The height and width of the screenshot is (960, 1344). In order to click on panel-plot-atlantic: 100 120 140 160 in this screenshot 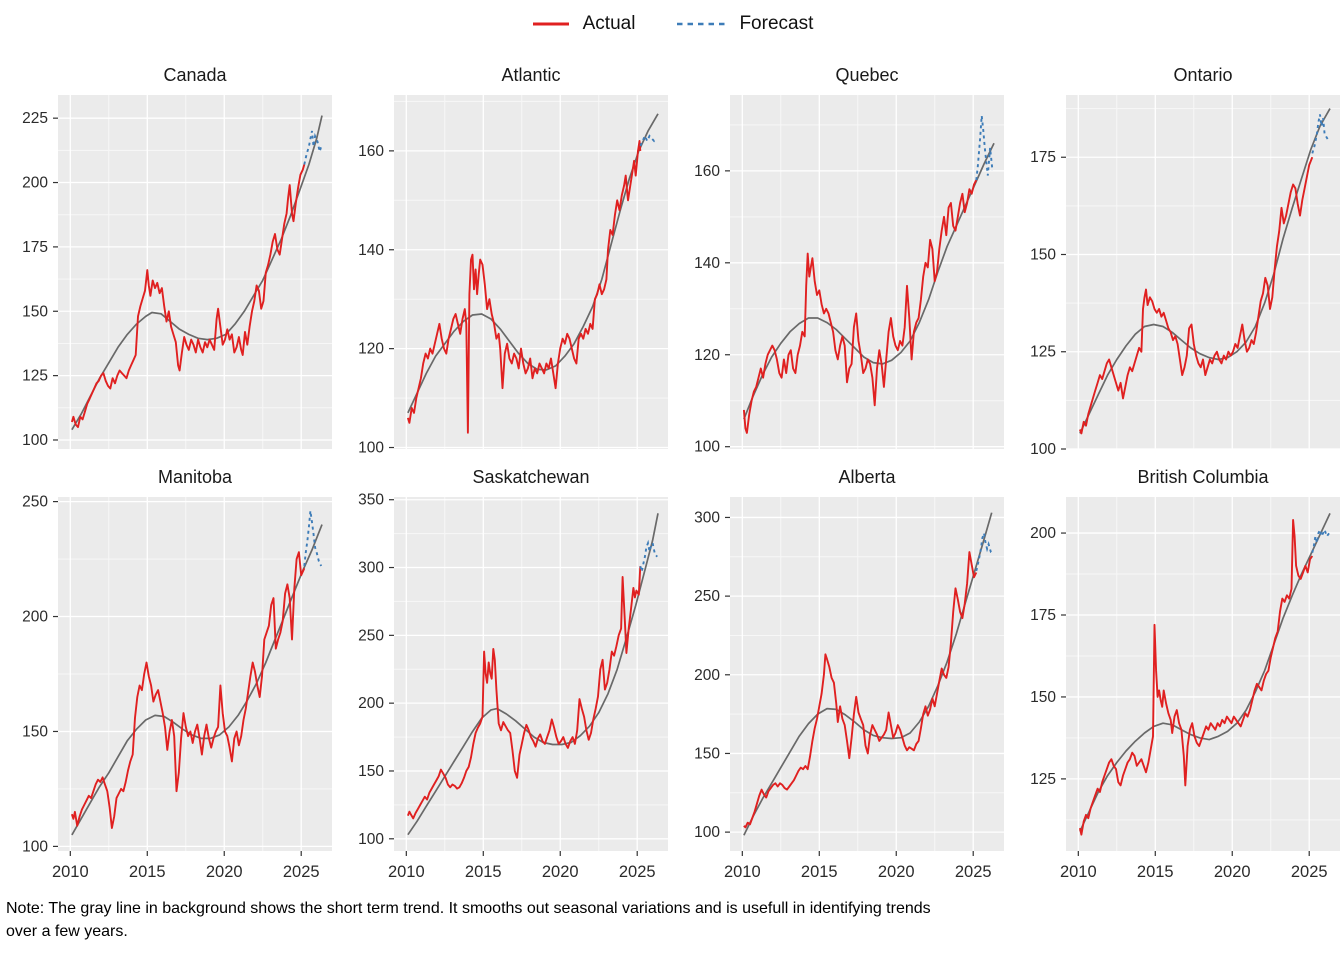, I will do `click(513, 276)`.